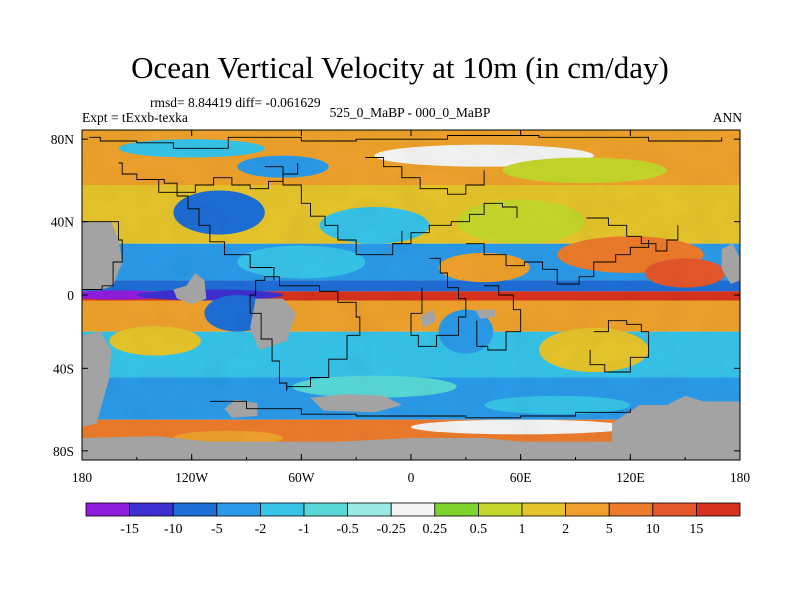 The height and width of the screenshot is (600, 800). I want to click on colorbar-label-11: 5, so click(609, 529).